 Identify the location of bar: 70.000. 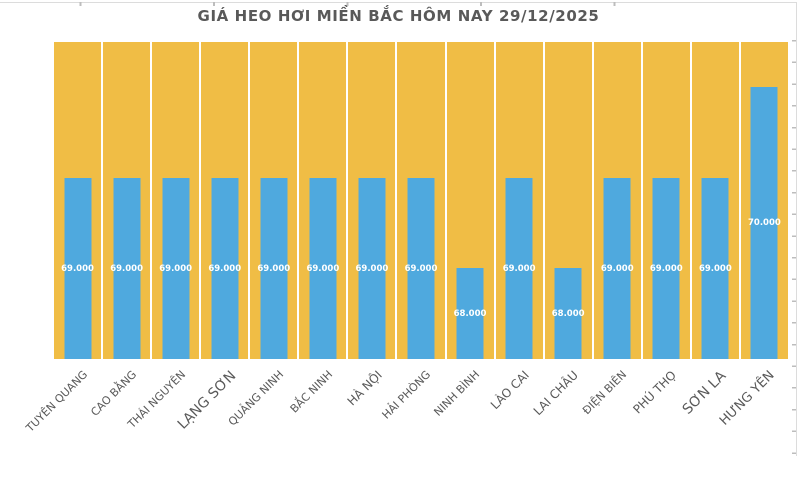
(764, 223).